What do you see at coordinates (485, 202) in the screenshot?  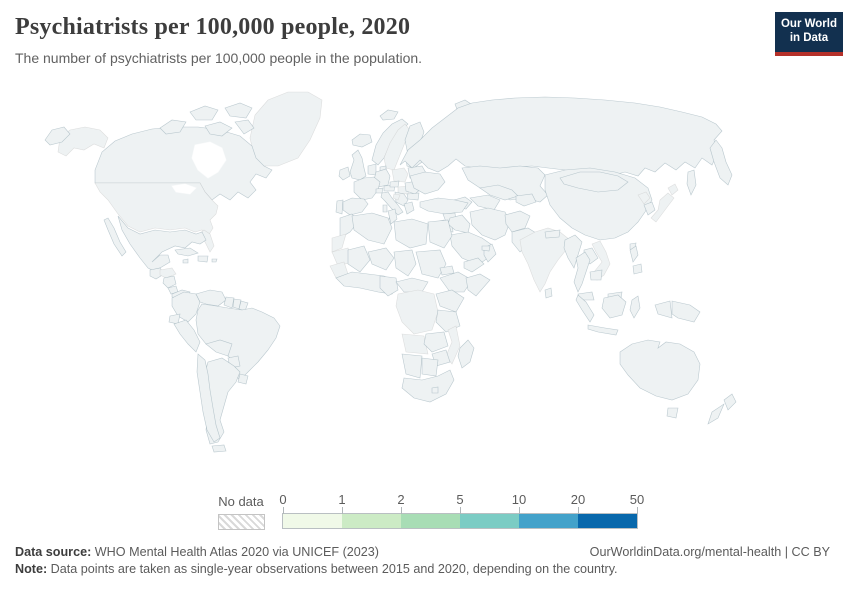 I see `country-turkmenistan` at bounding box center [485, 202].